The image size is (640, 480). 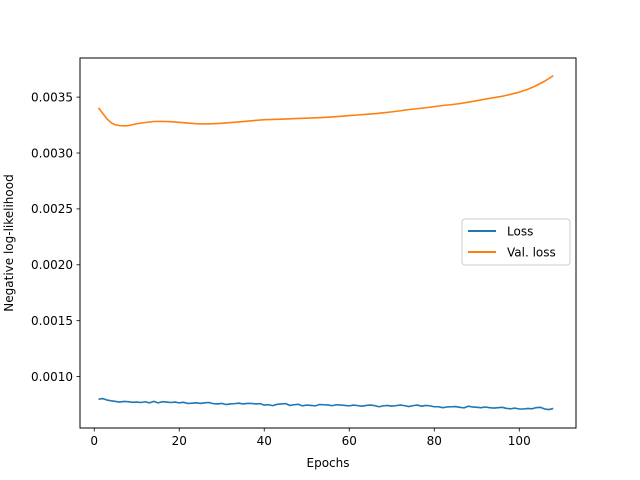 I want to click on x-axis-ticks: 0 20 40 60 80 100, so click(x=310, y=438).